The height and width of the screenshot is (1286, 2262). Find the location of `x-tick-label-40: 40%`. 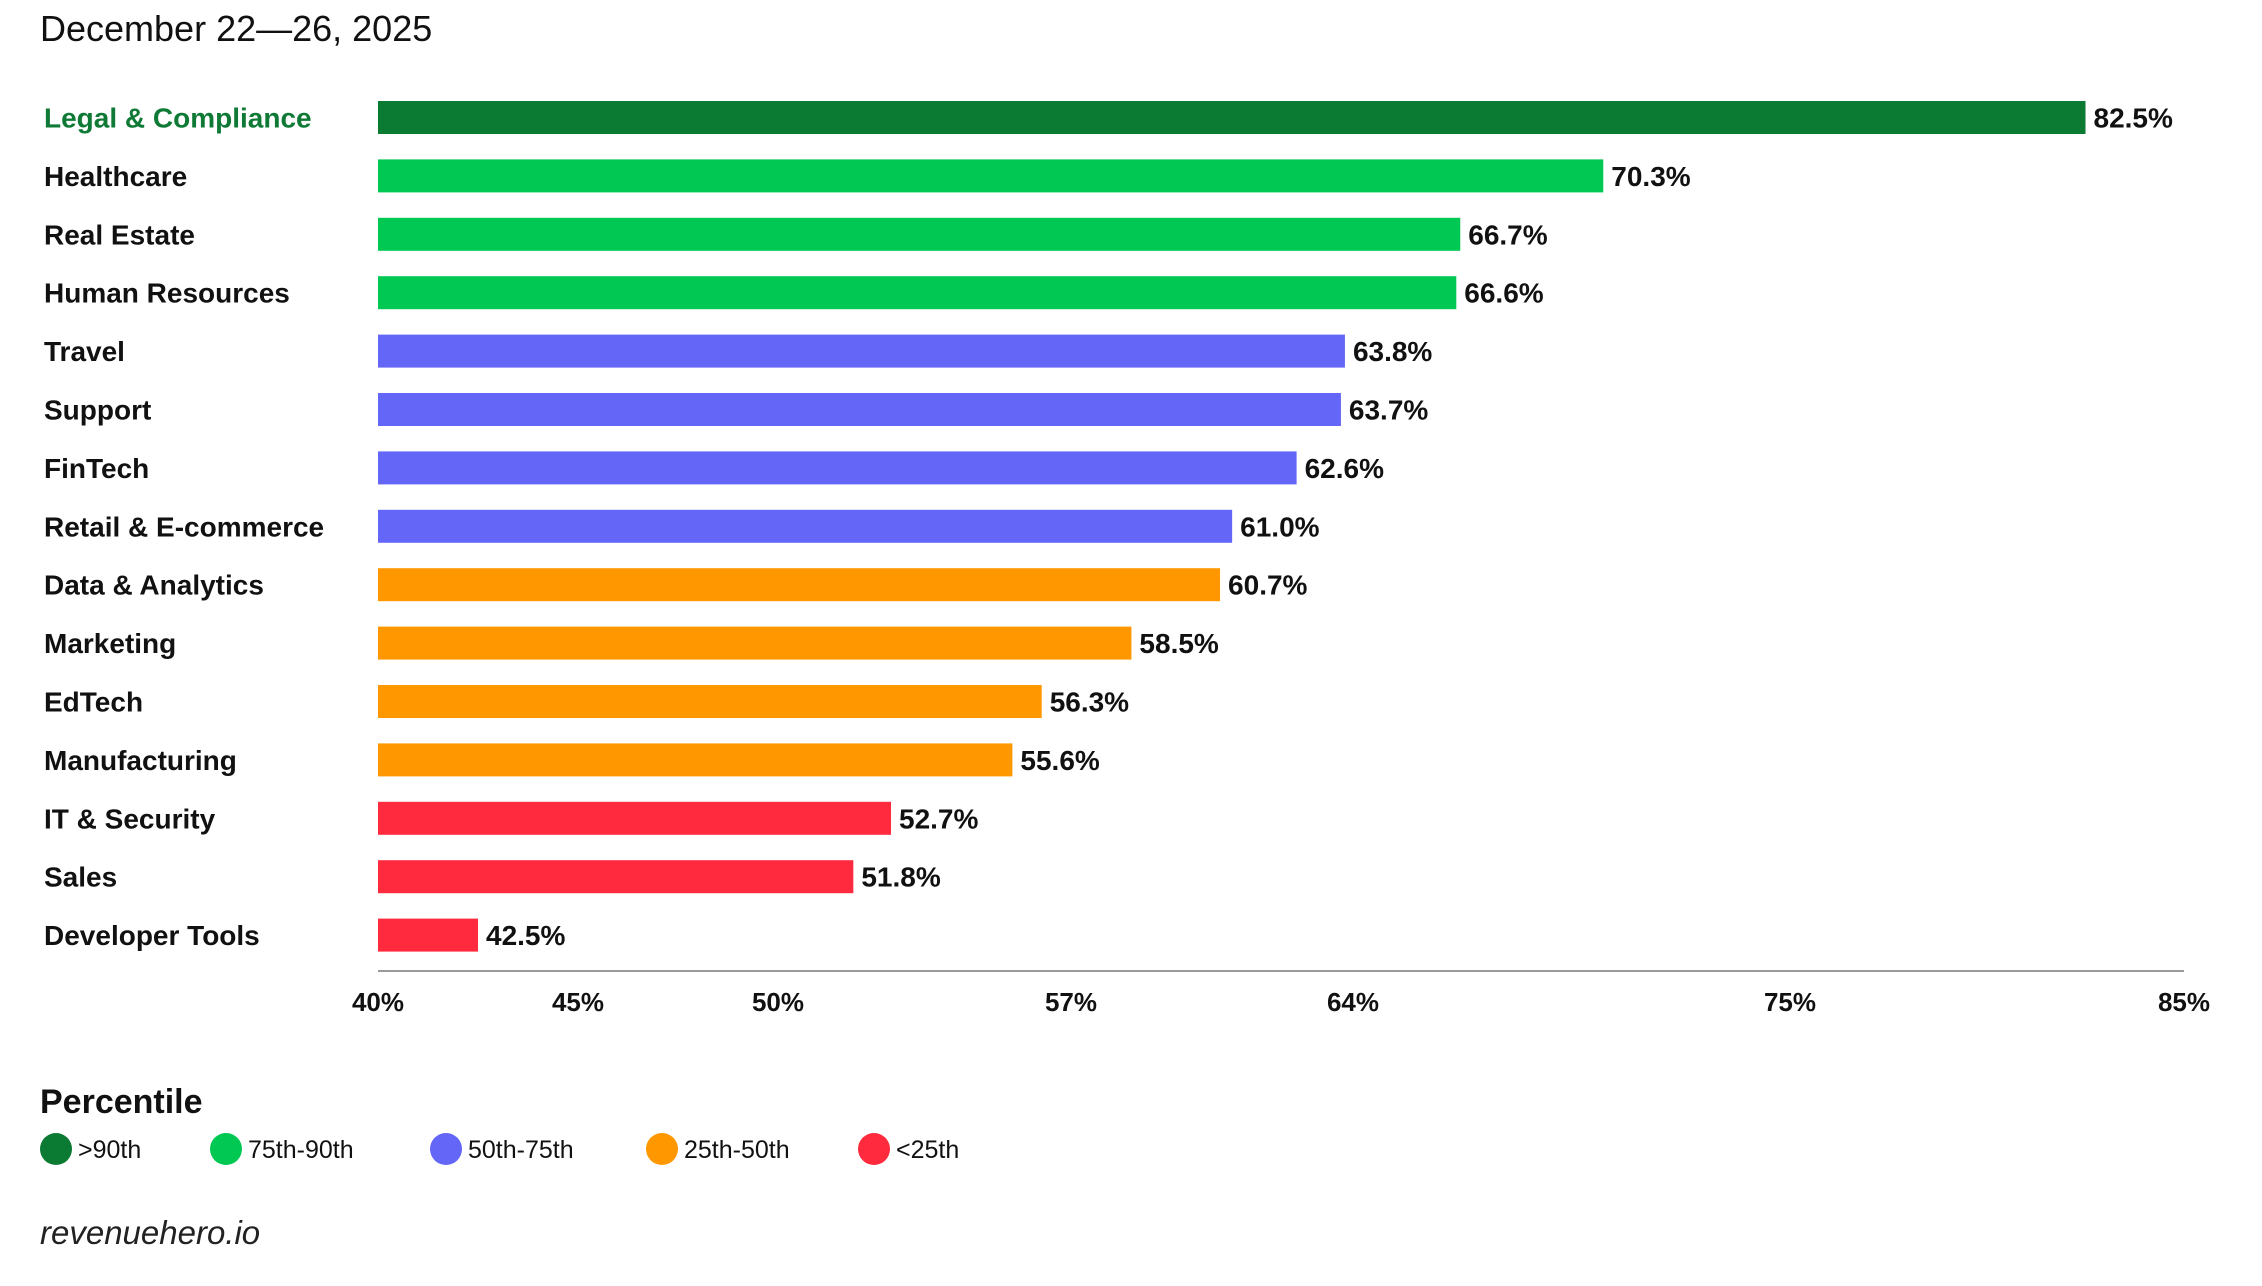

x-tick-label-40: 40% is located at coordinates (378, 1002).